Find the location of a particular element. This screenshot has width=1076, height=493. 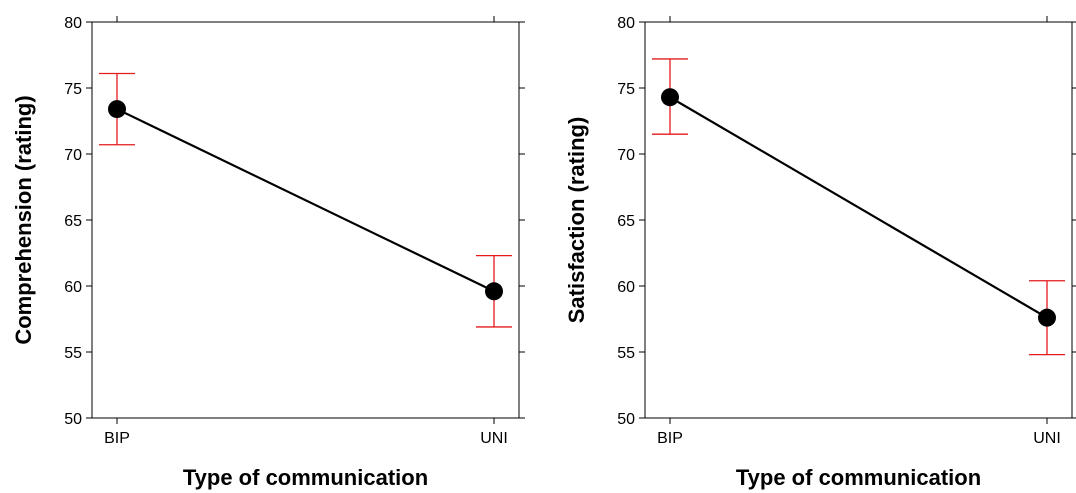

series-line is located at coordinates (305, 200).